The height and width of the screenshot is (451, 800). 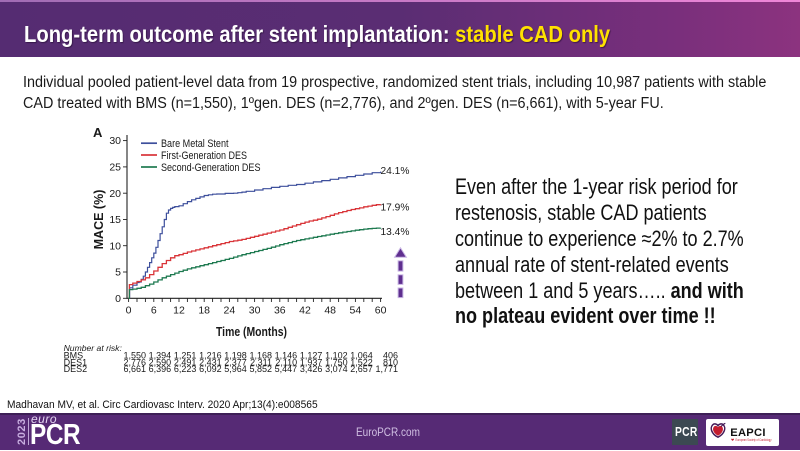 What do you see at coordinates (286, 369) in the screenshot?
I see `svg-text: 5,447` at bounding box center [286, 369].